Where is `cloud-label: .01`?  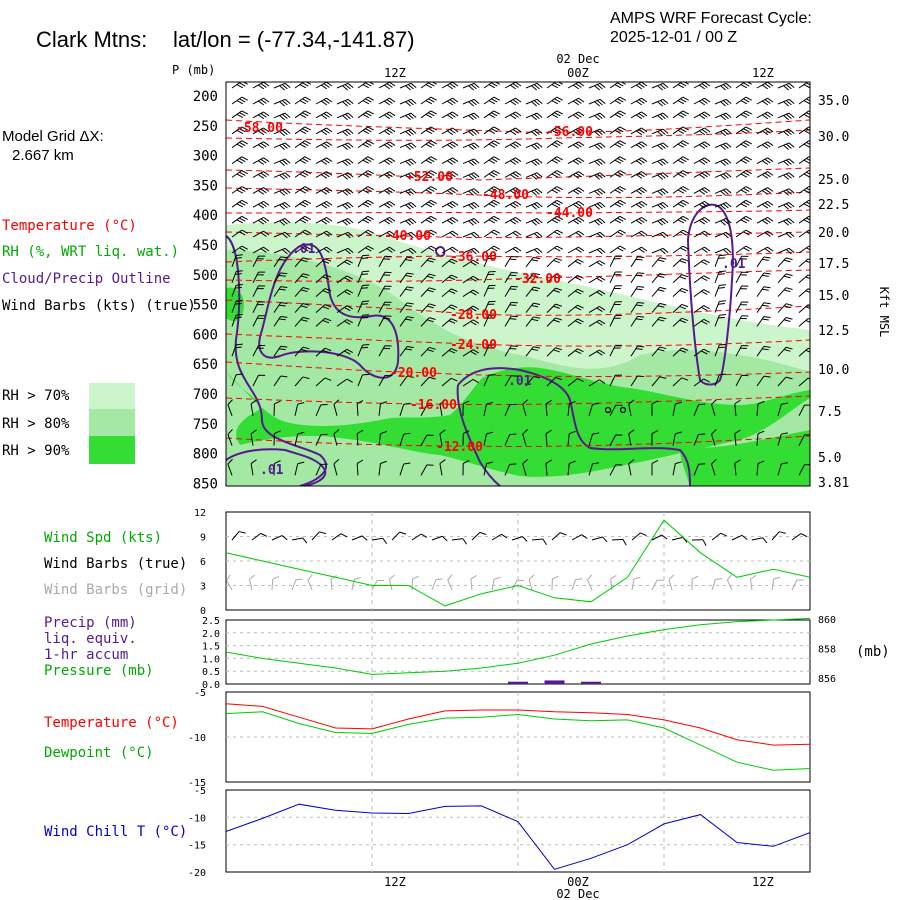
cloud-label: .01 is located at coordinates (272, 470).